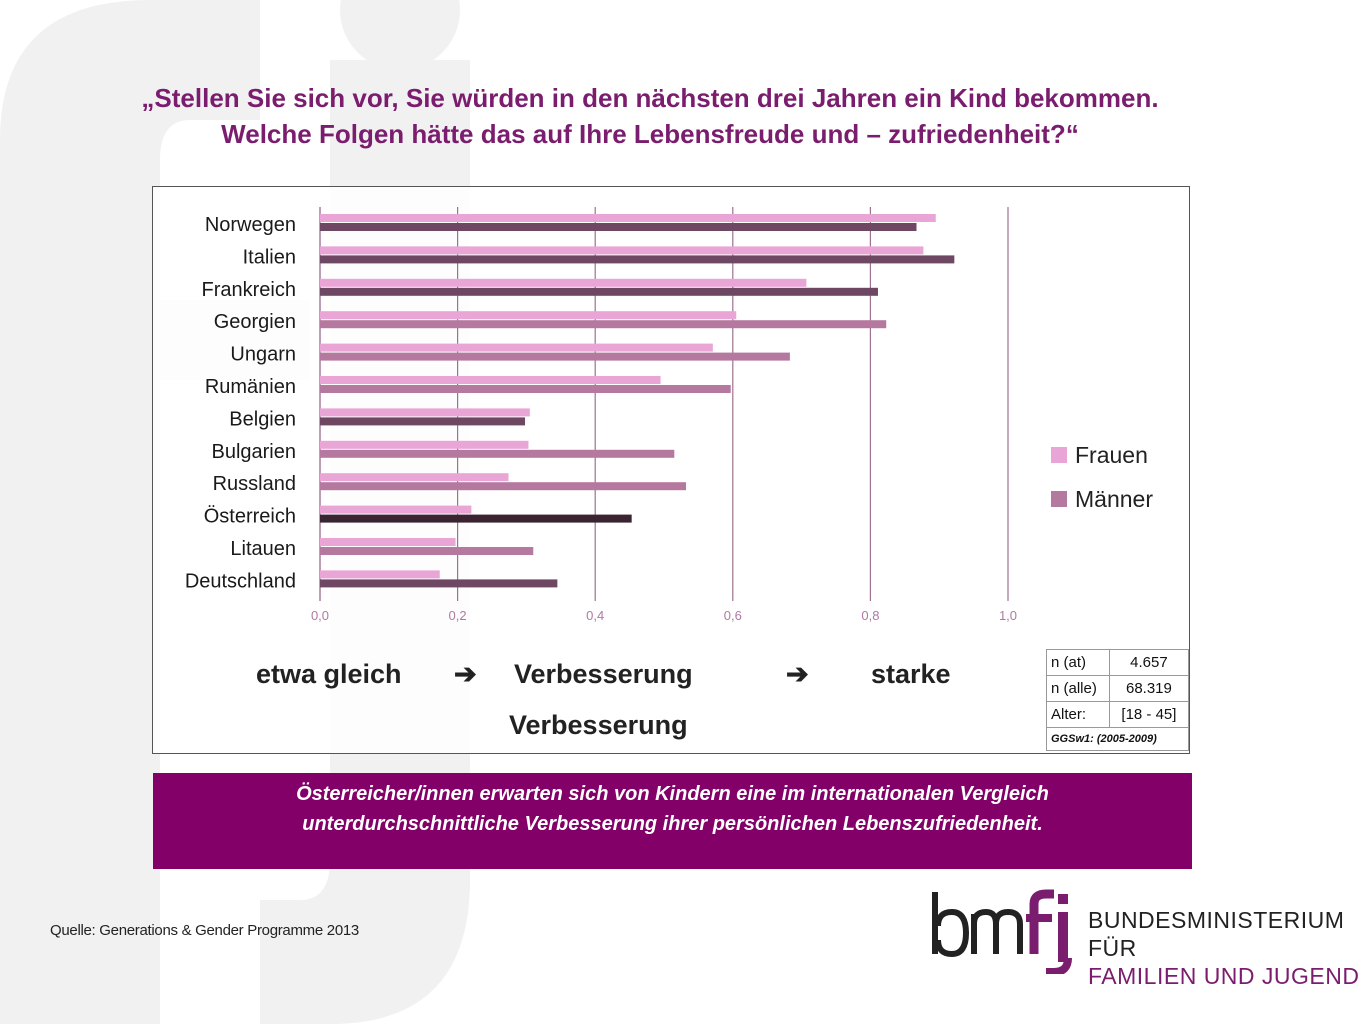 The height and width of the screenshot is (1024, 1365). I want to click on category-label: Russland, so click(254, 484).